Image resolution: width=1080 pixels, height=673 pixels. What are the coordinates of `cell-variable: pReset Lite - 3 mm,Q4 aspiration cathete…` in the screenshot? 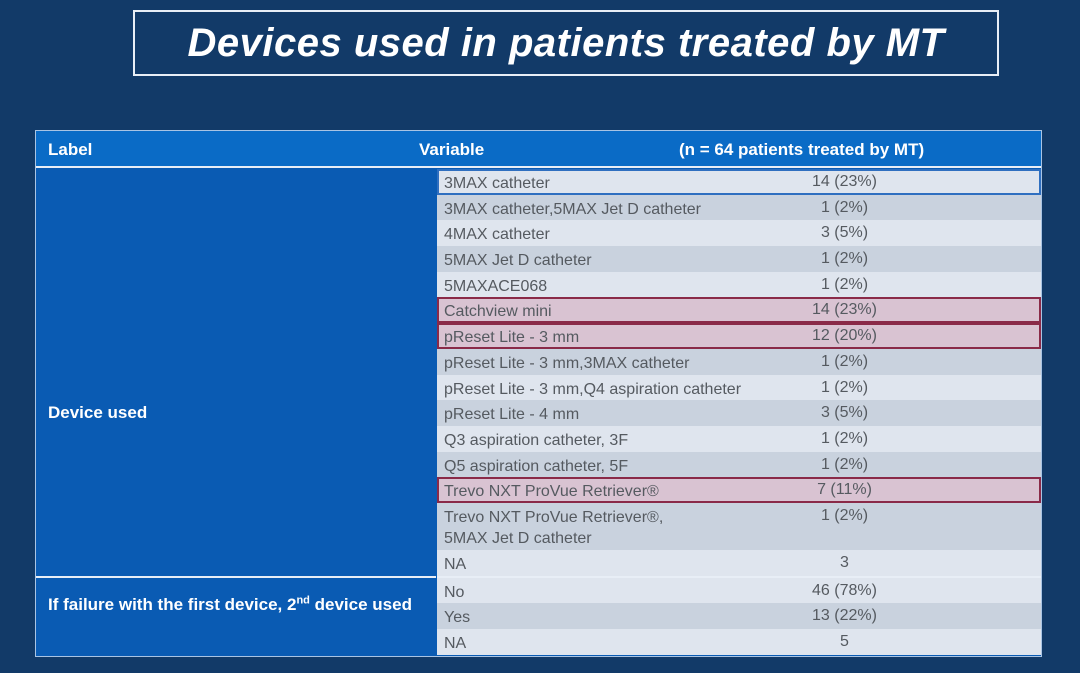 It's located at (593, 389).